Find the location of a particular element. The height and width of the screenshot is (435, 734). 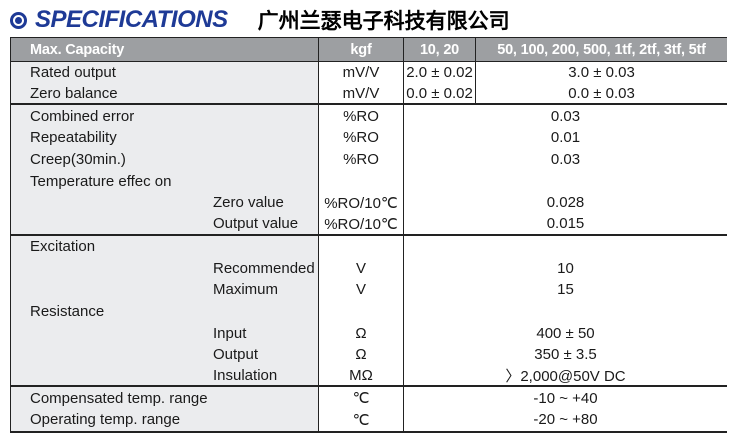

row-value-b: 3.0 ± 0.03 is located at coordinates (601, 73).